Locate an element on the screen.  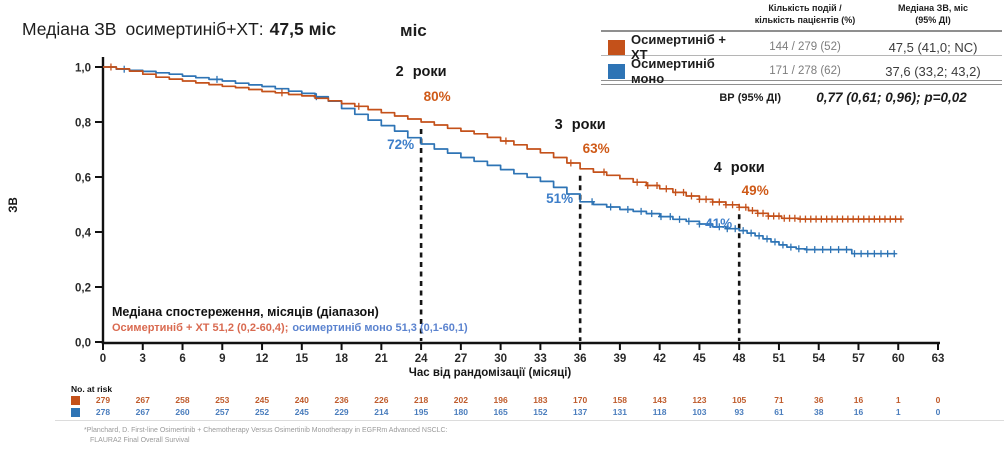
at-risk-value: 123 is located at coordinates (699, 400).